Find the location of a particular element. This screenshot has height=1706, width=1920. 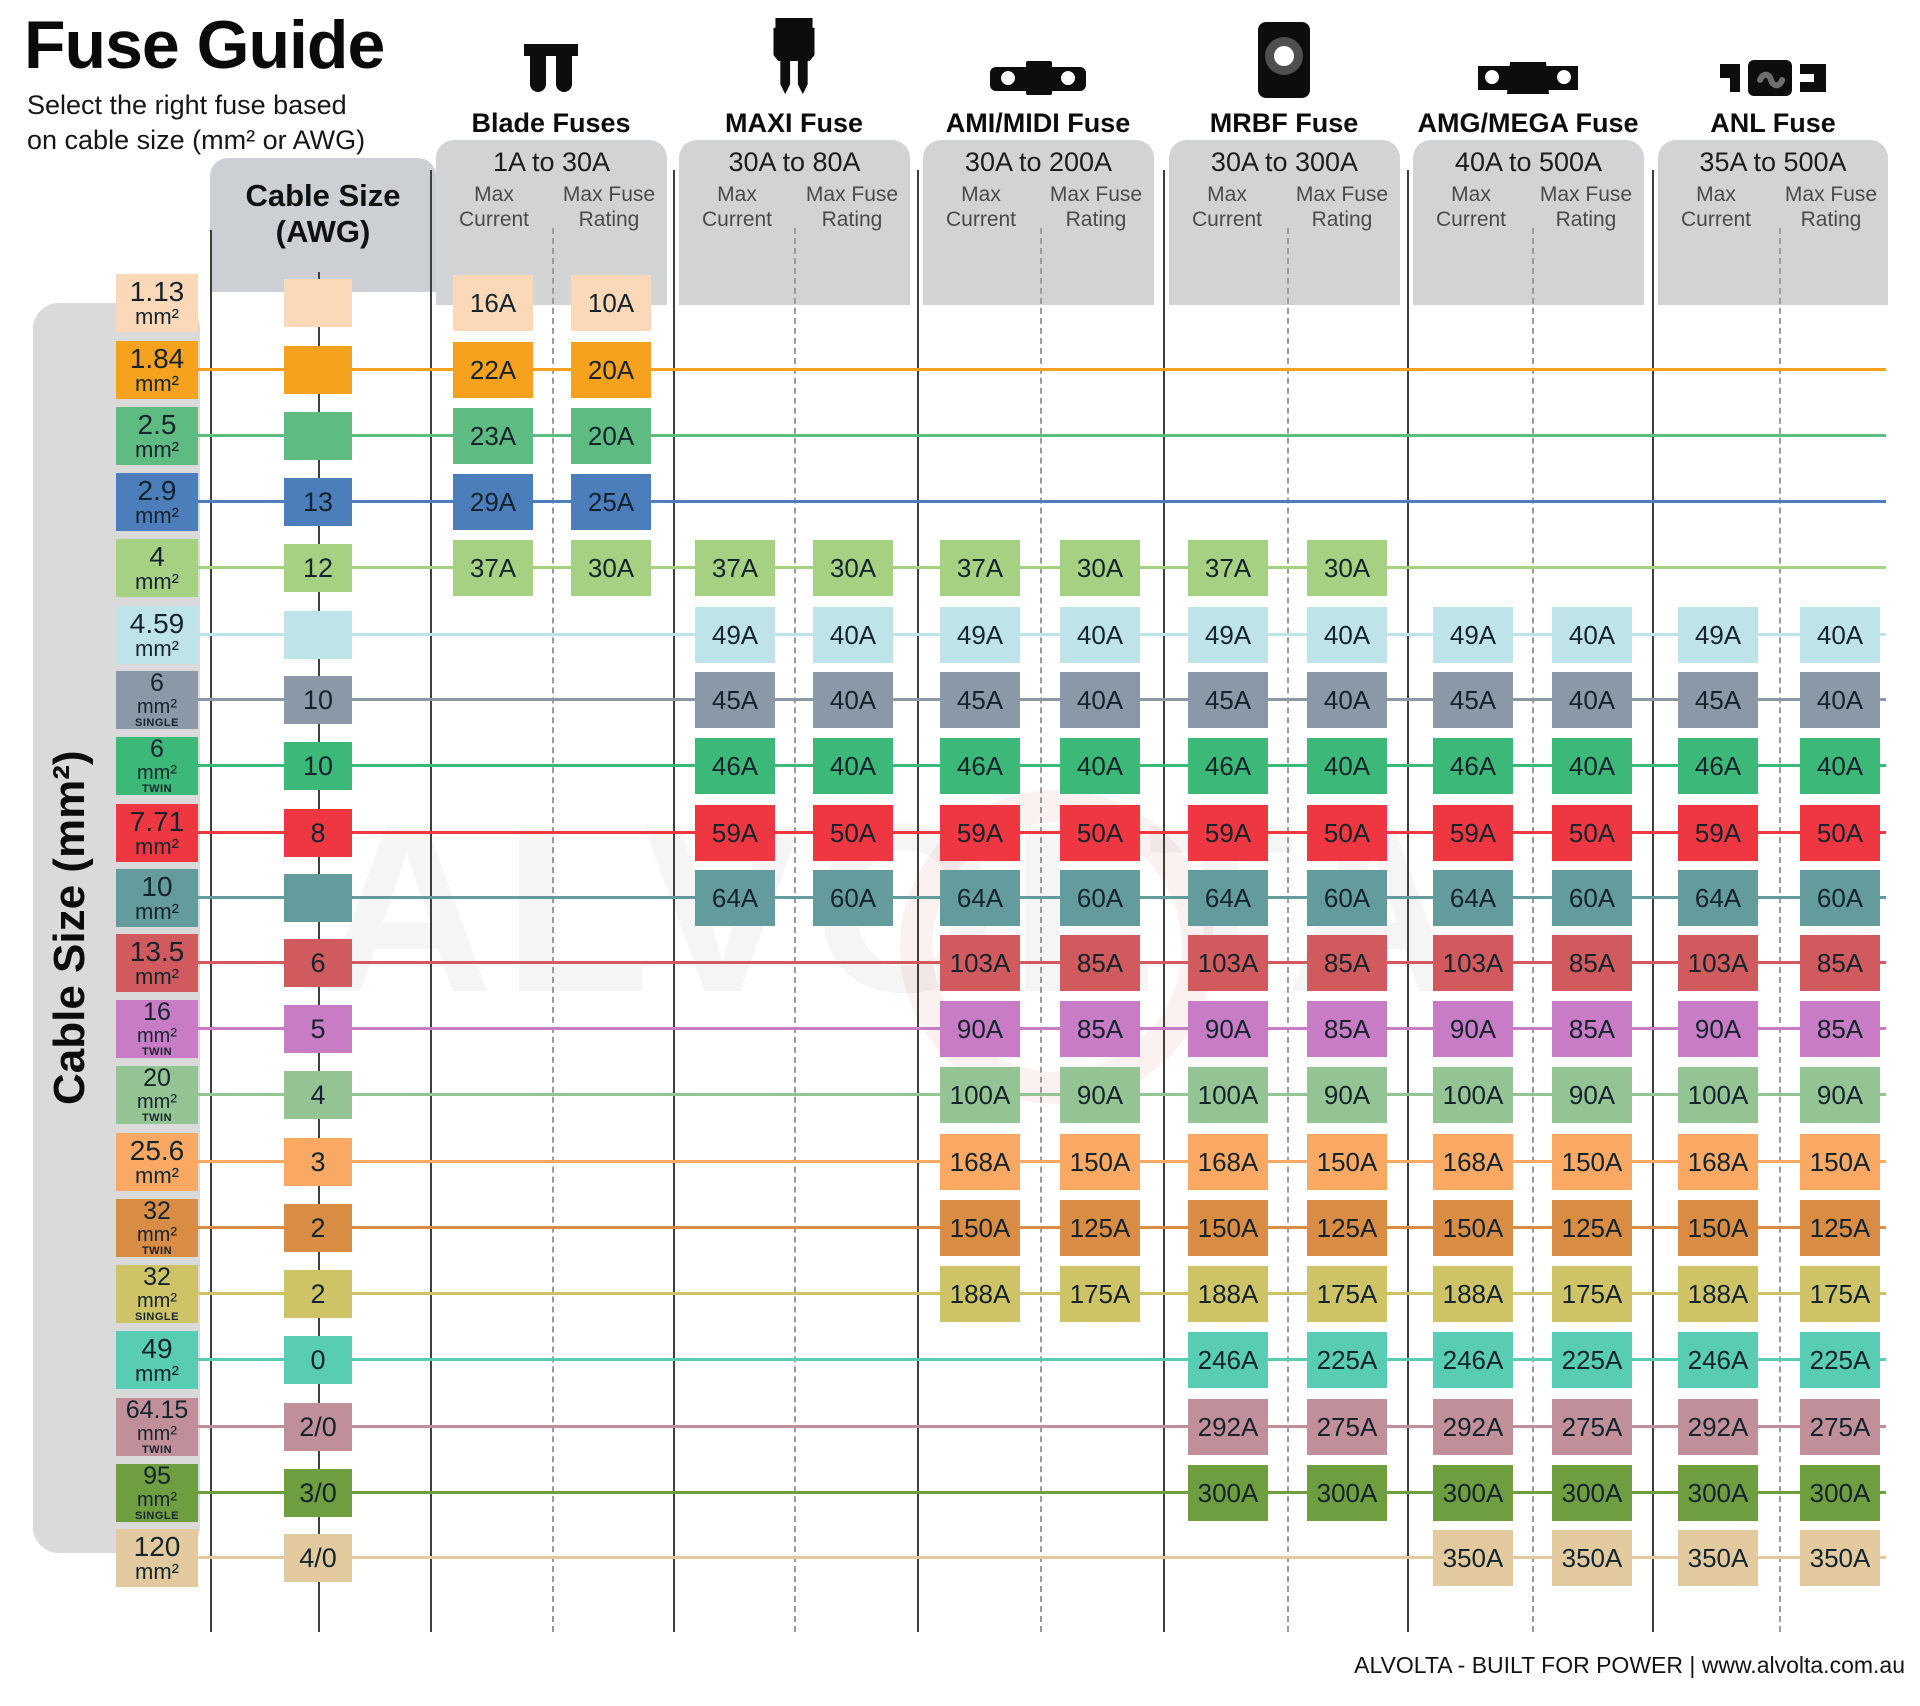

cable-size-chip: 2.5 mm² is located at coordinates (157, 436).